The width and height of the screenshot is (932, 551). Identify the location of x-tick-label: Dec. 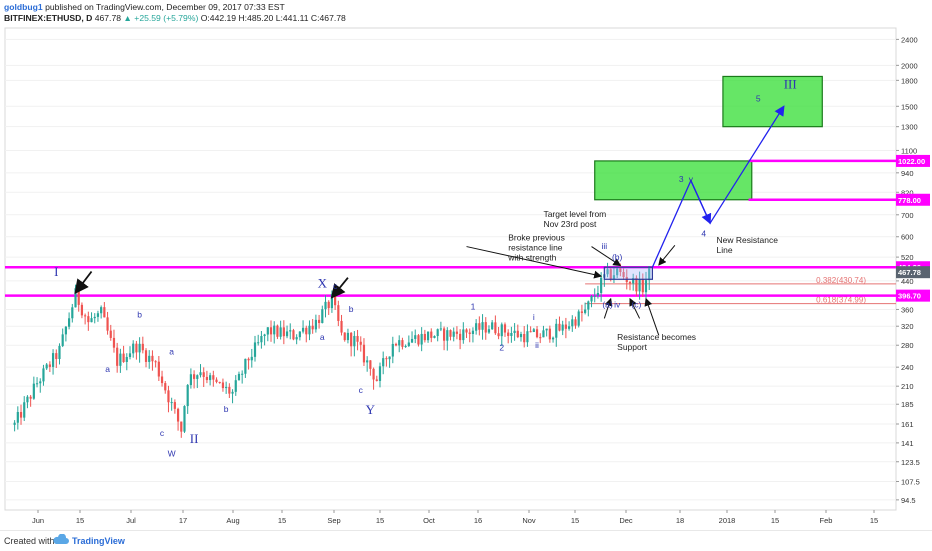
(626, 520).